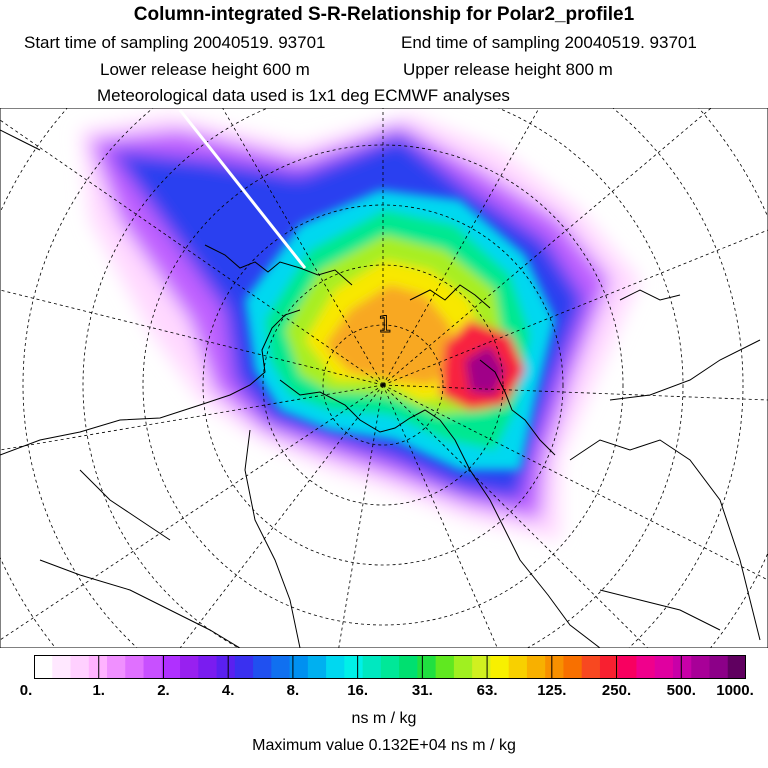 The width and height of the screenshot is (768, 768). I want to click on colorbar-tick-label: 31., so click(422, 690).